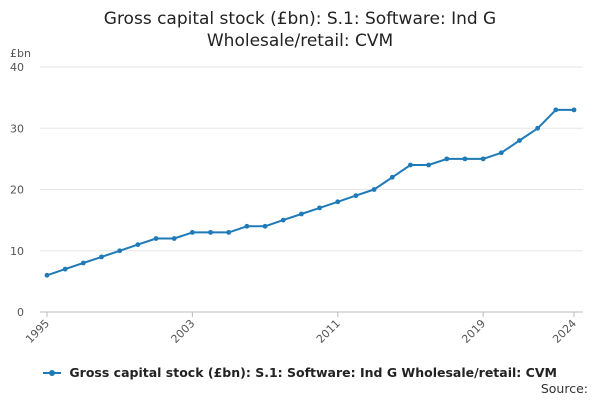  Describe the element at coordinates (17, 128) in the screenshot. I see `y-tick-label: 30` at that location.